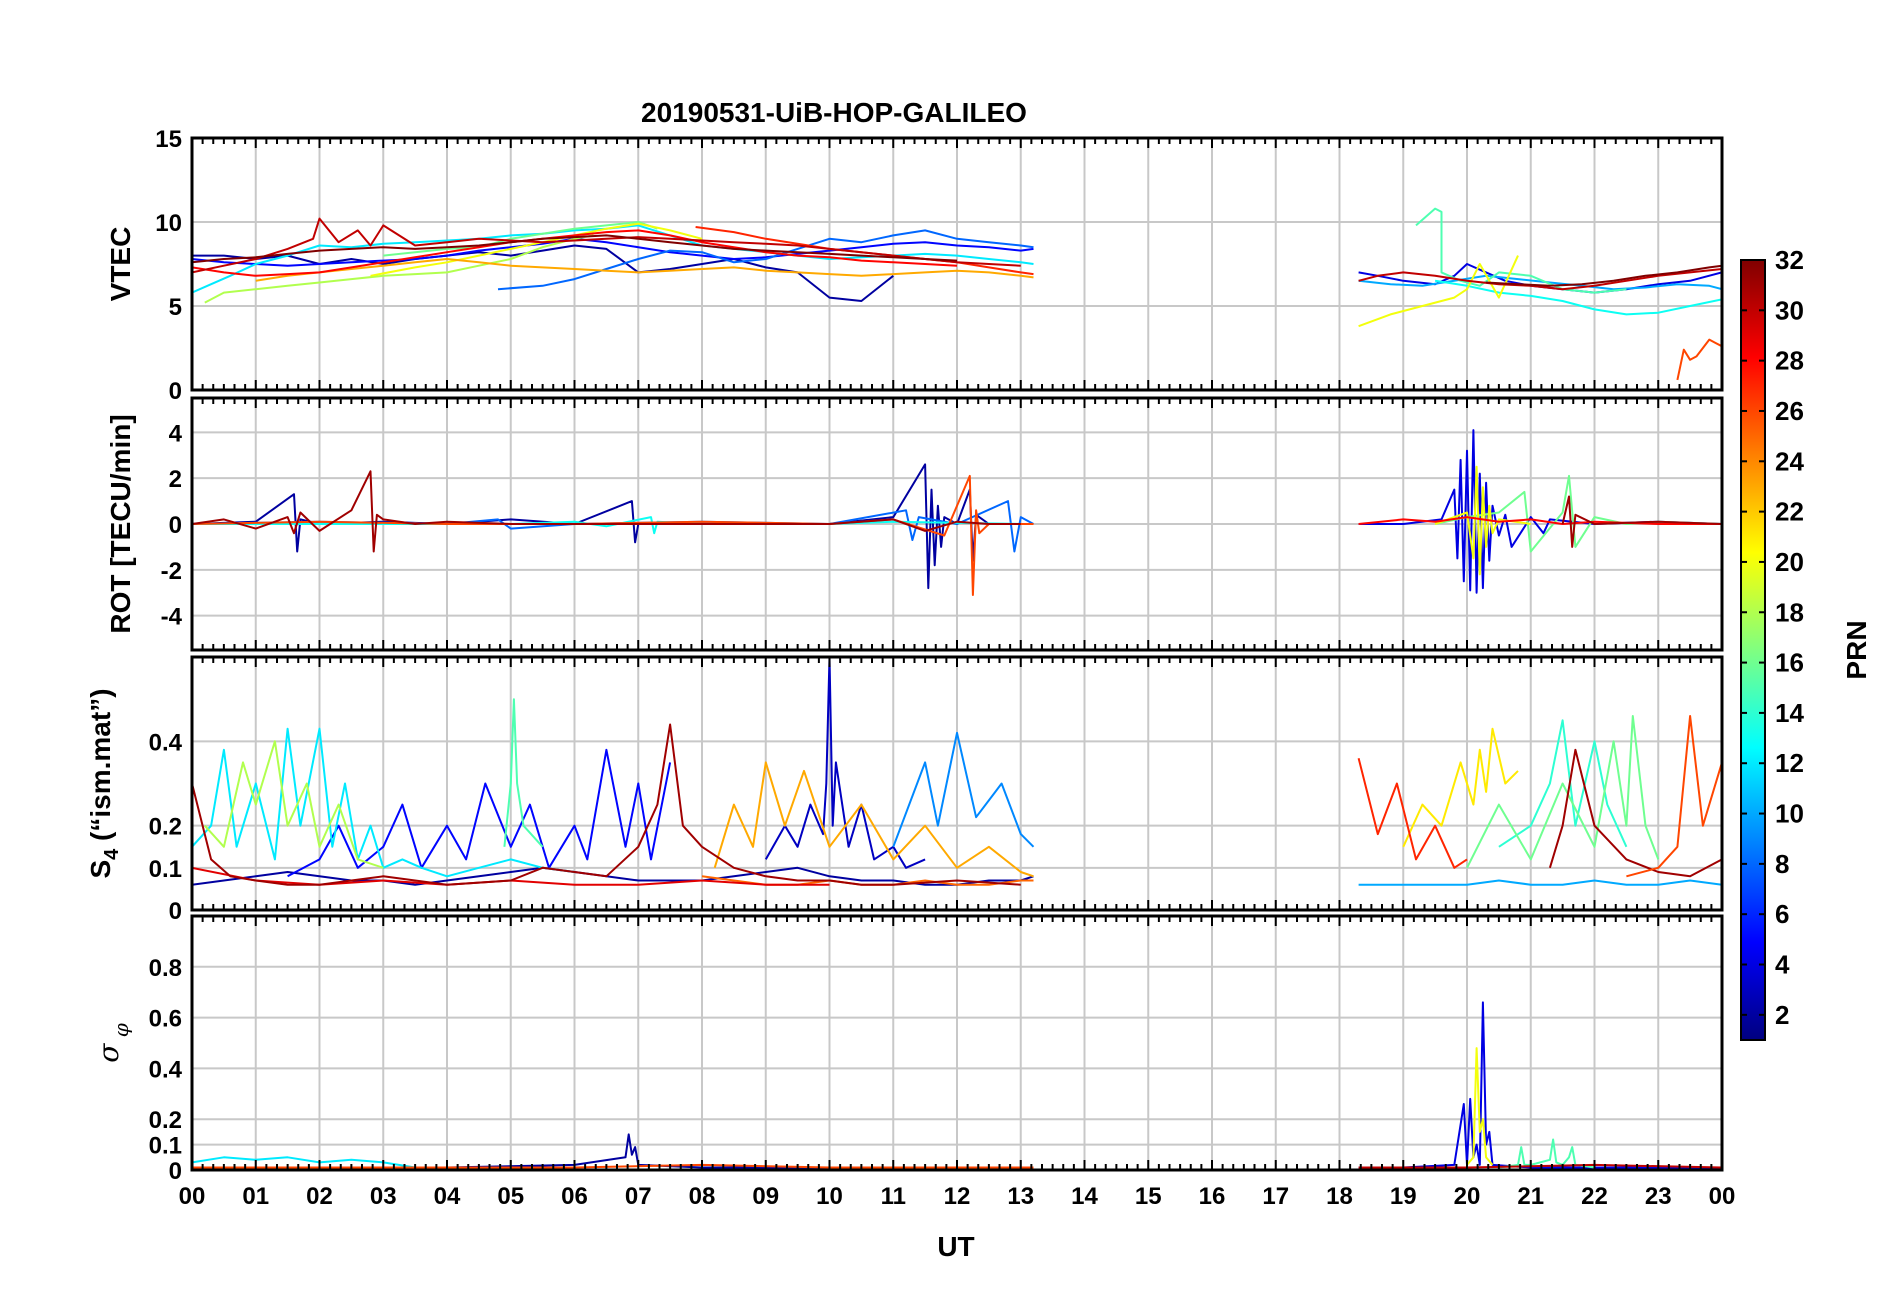  What do you see at coordinates (175, 479) in the screenshot?
I see `y-tick-label: 2` at bounding box center [175, 479].